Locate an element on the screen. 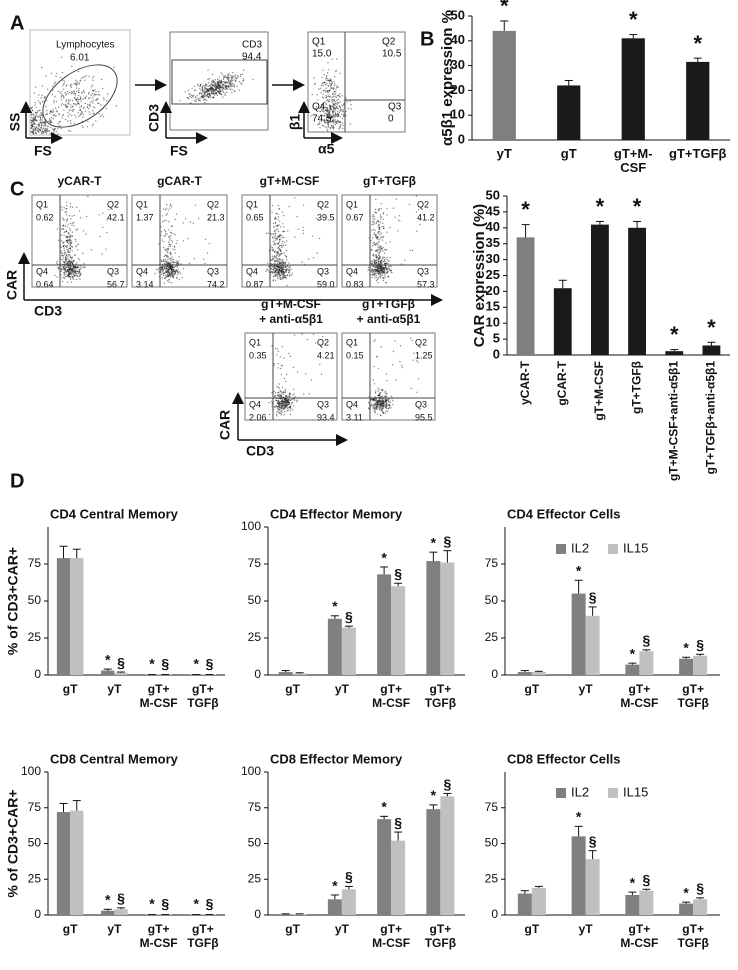 Image resolution: width=738 pixels, height=970 pixels. x-tick-label: gT+ TGFβ is located at coordinates (440, 936).